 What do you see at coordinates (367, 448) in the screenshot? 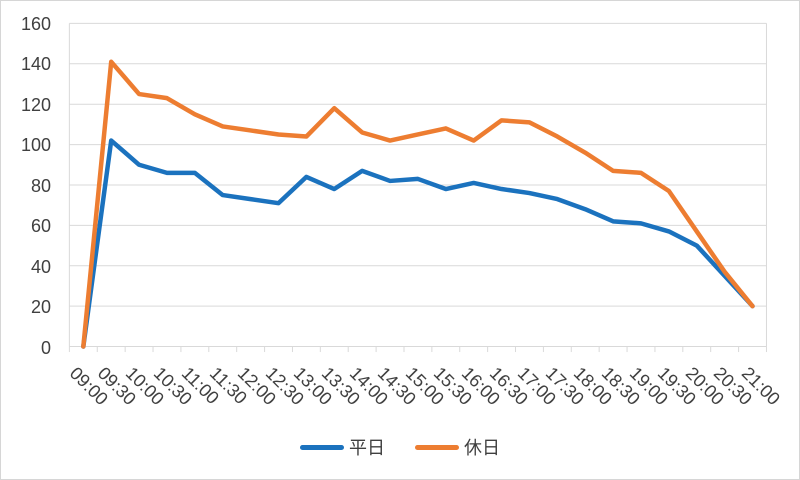
I see `legend-label: 平日` at bounding box center [367, 448].